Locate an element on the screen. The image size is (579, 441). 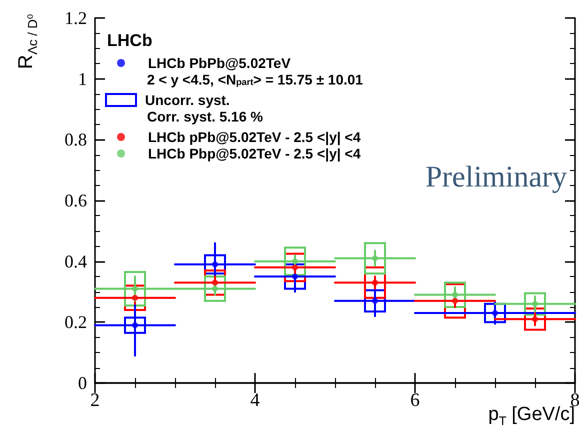
legend-label: LHCb PbPb@5.02TeV is located at coordinates (220, 63).